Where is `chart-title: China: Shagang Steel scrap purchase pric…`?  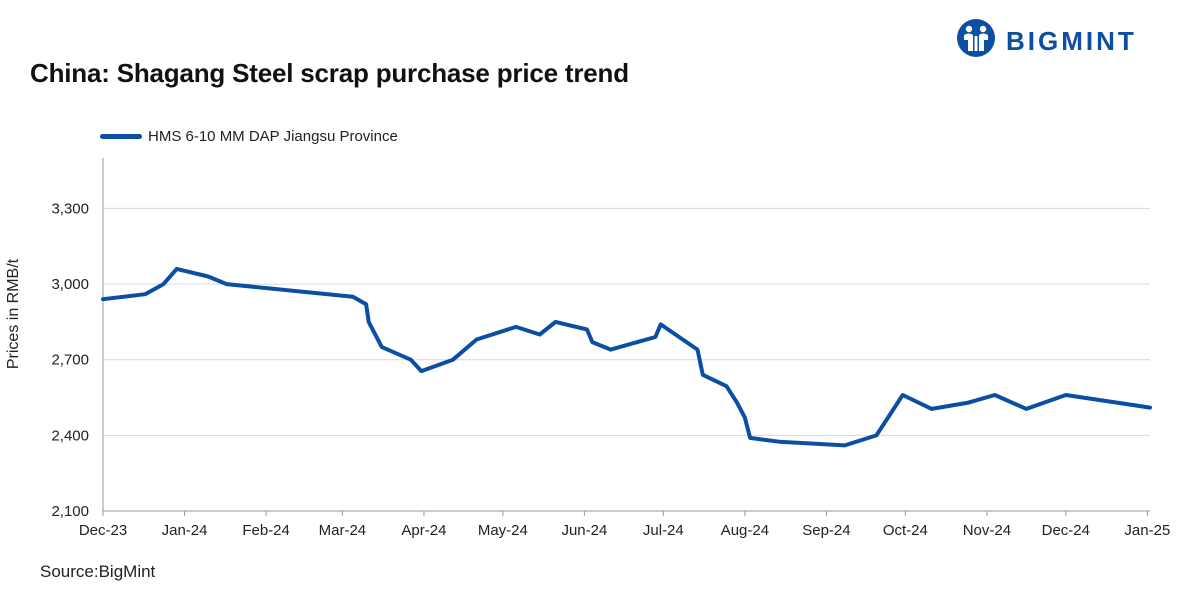 chart-title: China: Shagang Steel scrap purchase pric… is located at coordinates (329, 73).